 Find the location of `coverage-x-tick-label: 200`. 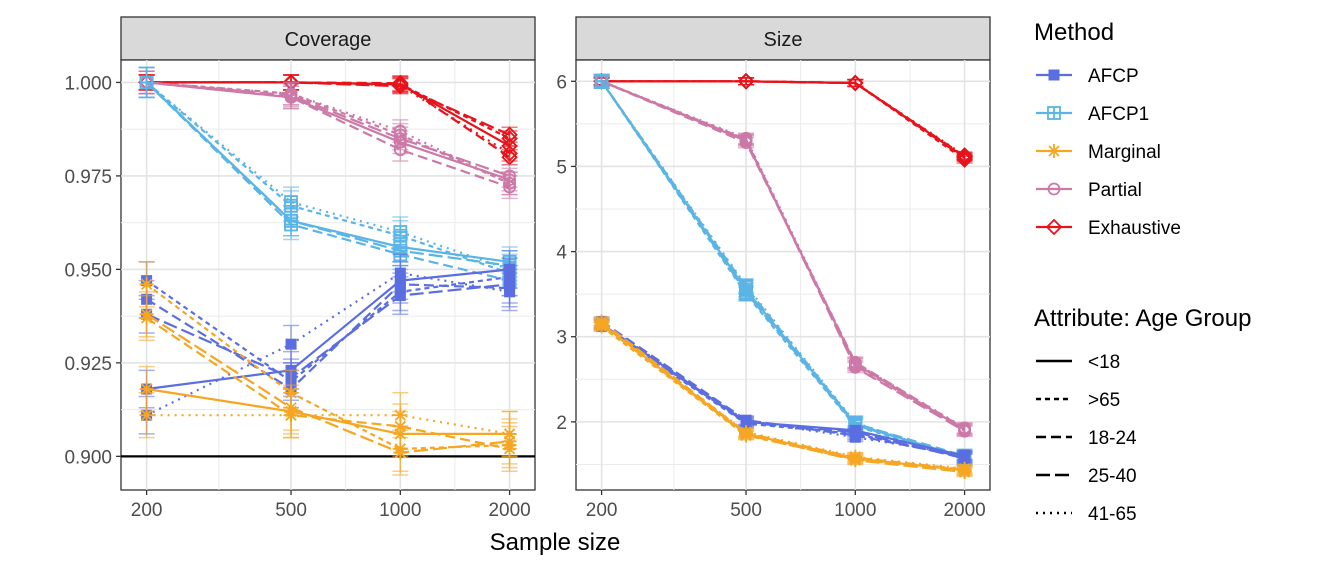

coverage-x-tick-label: 200 is located at coordinates (147, 510).